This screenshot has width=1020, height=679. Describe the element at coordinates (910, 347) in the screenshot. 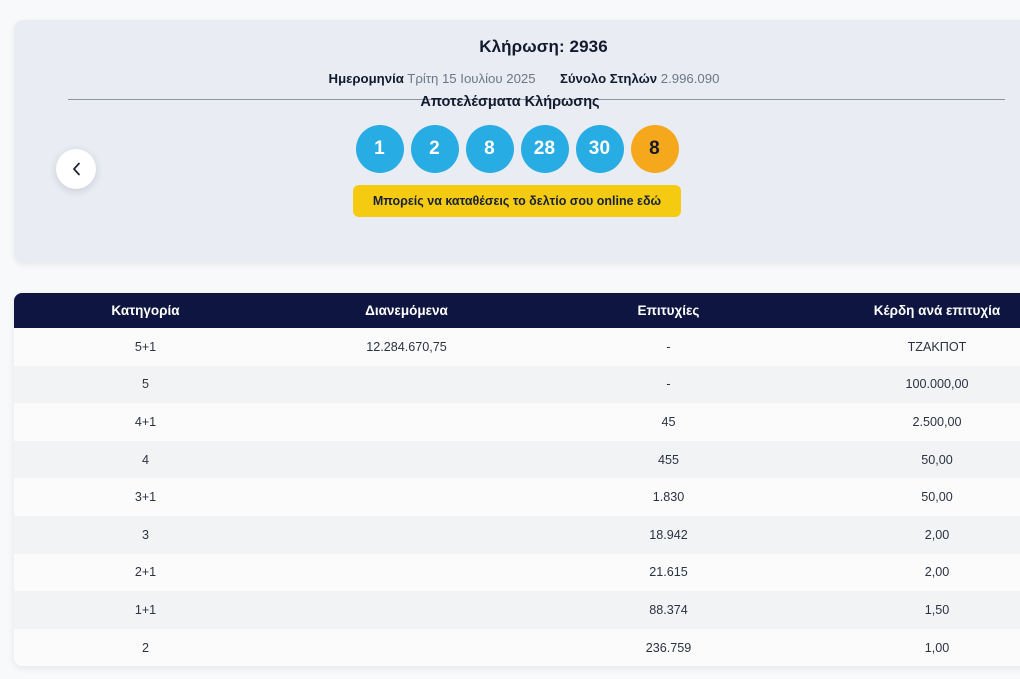

I see `cell-prize: ΤΖΑΚΠΟΤ` at that location.